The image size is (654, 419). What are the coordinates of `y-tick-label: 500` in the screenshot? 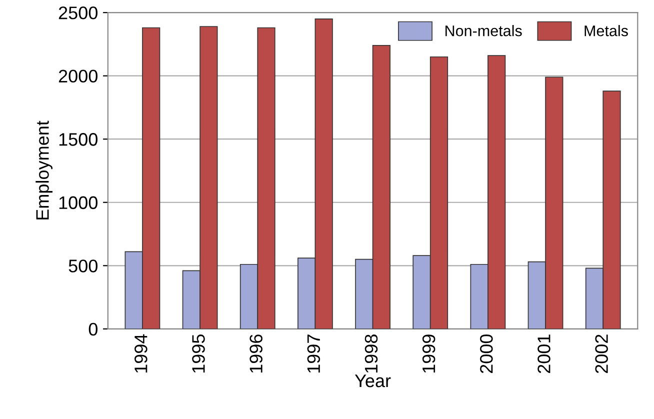 It's located at (83, 266).